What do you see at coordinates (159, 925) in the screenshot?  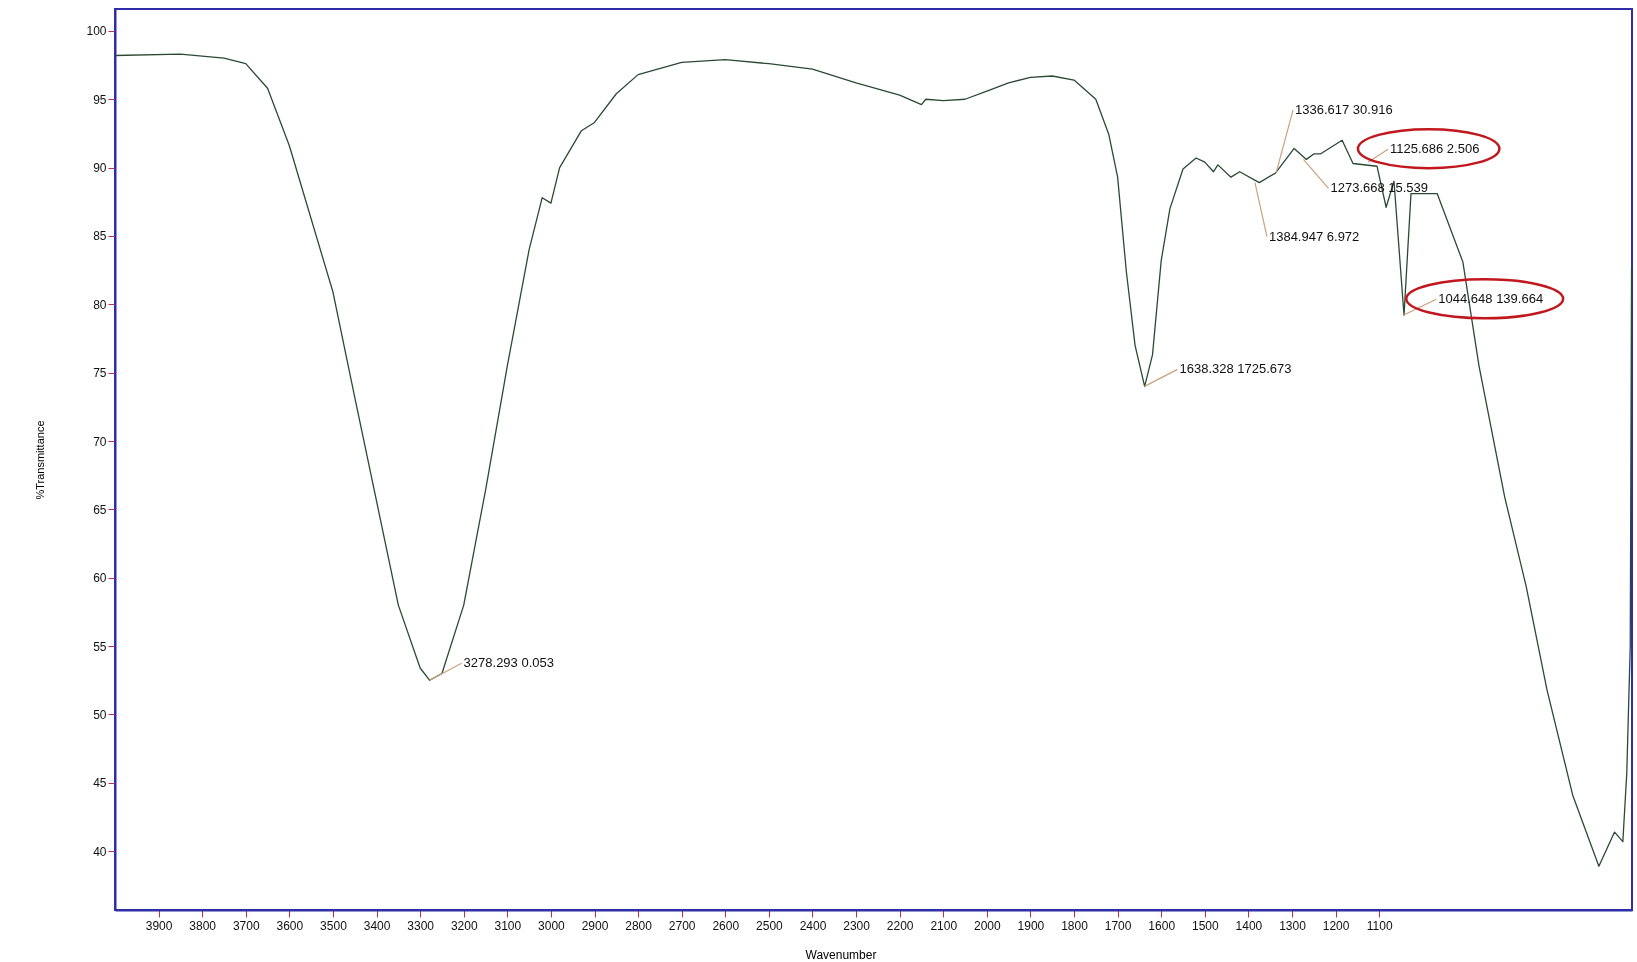 I see `x-tick-label: 3900` at bounding box center [159, 925].